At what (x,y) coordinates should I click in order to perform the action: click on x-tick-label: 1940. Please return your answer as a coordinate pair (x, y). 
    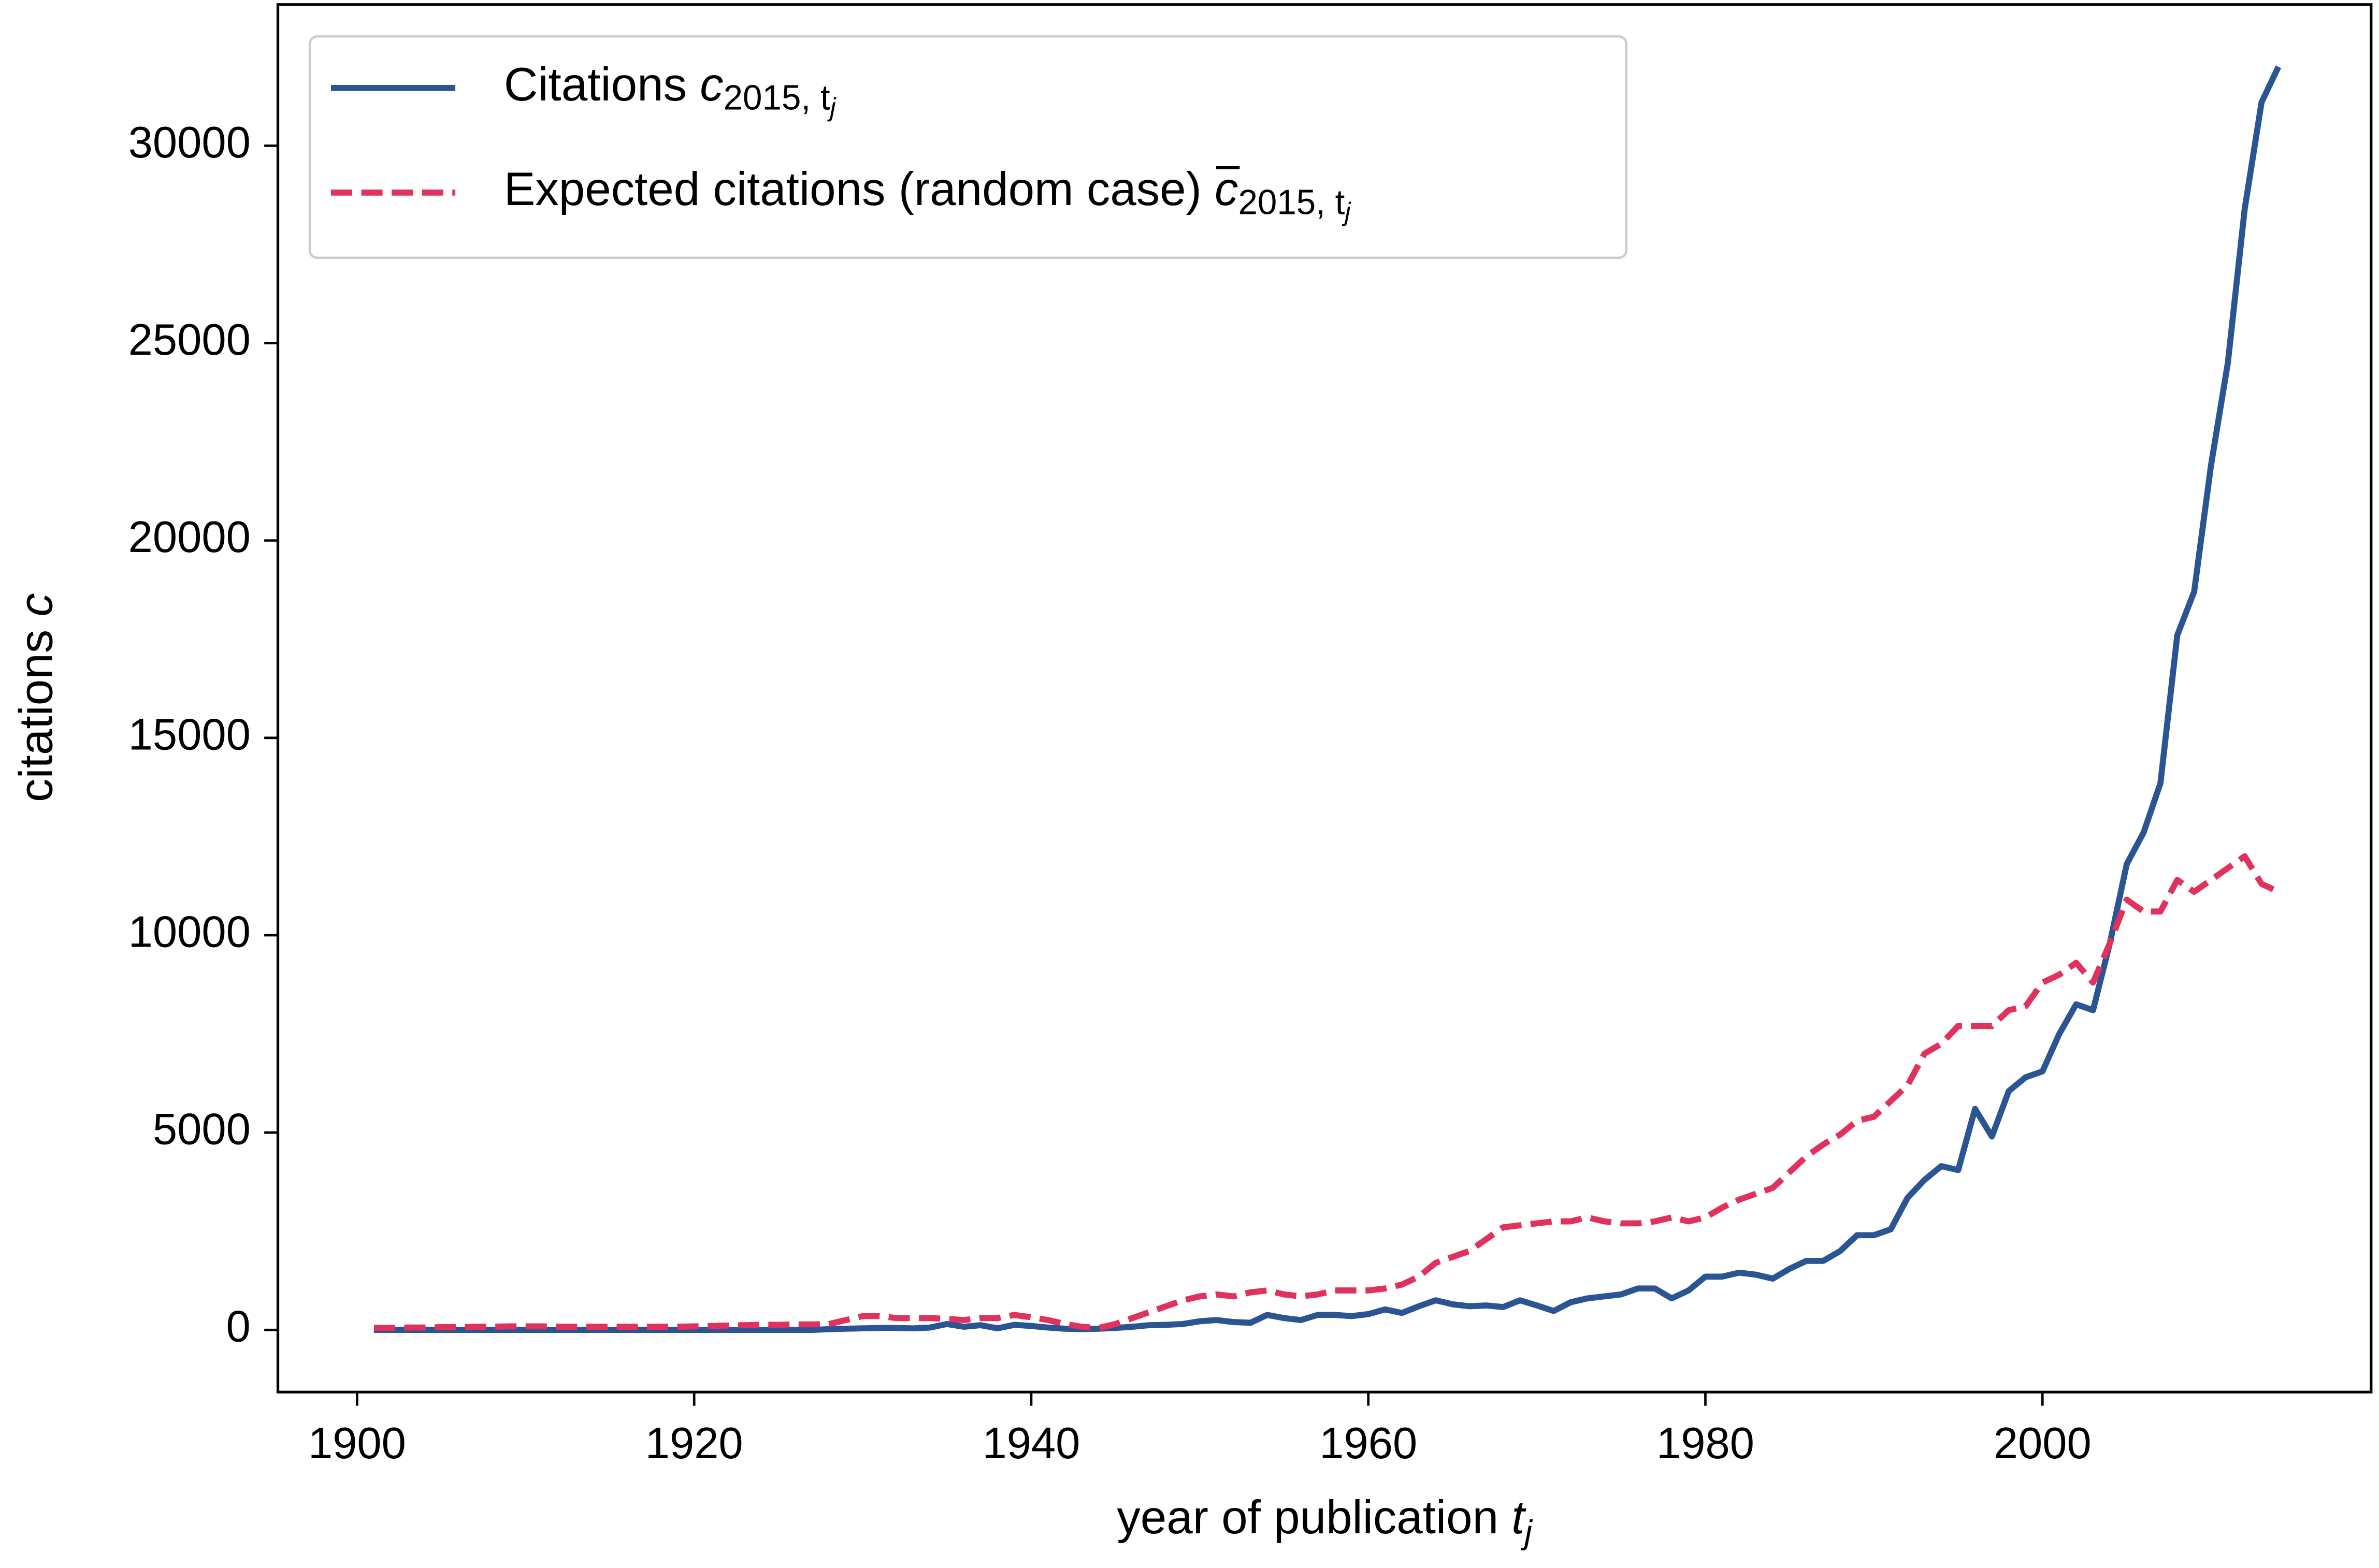
    Looking at the image, I should click on (1031, 1443).